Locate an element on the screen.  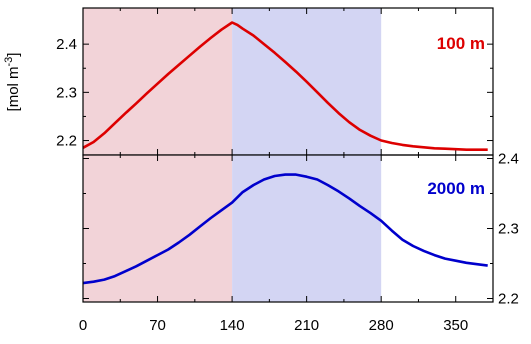
top-ytick-label: 2.3 is located at coordinates (66, 92).